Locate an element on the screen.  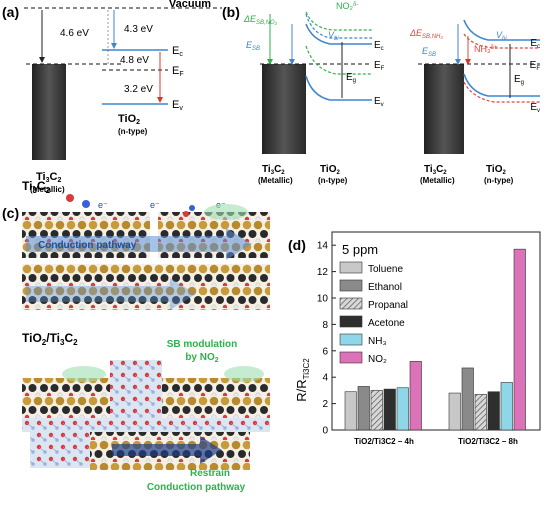
electron-2: e⁻ is located at coordinates (155, 205).